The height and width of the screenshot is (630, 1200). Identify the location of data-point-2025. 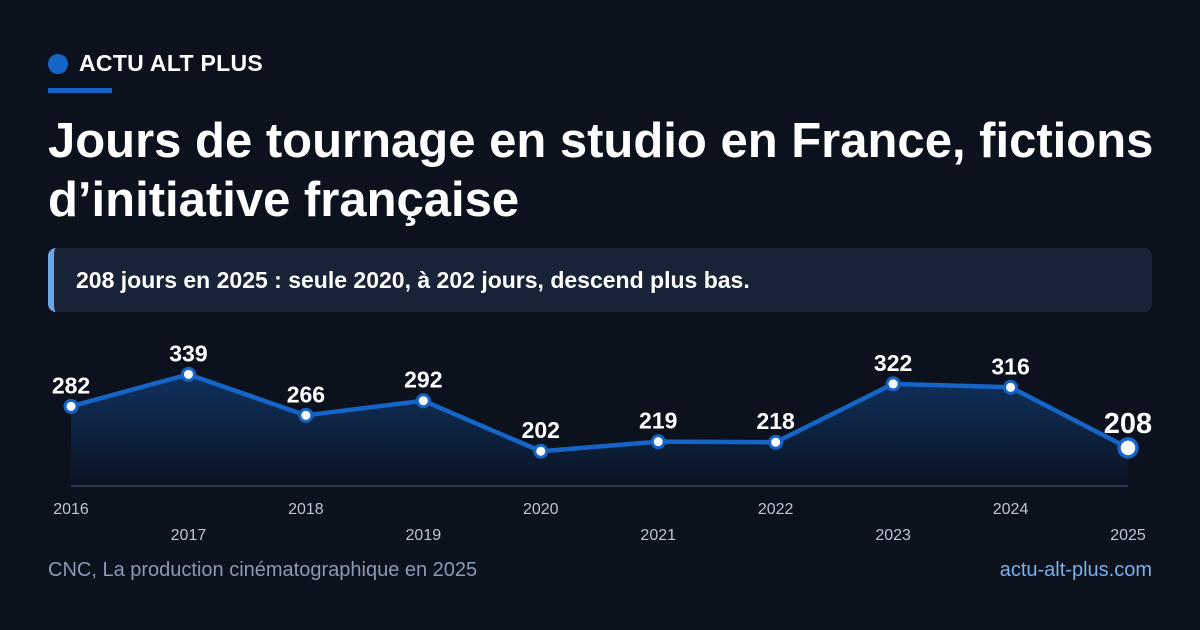
(1128, 448).